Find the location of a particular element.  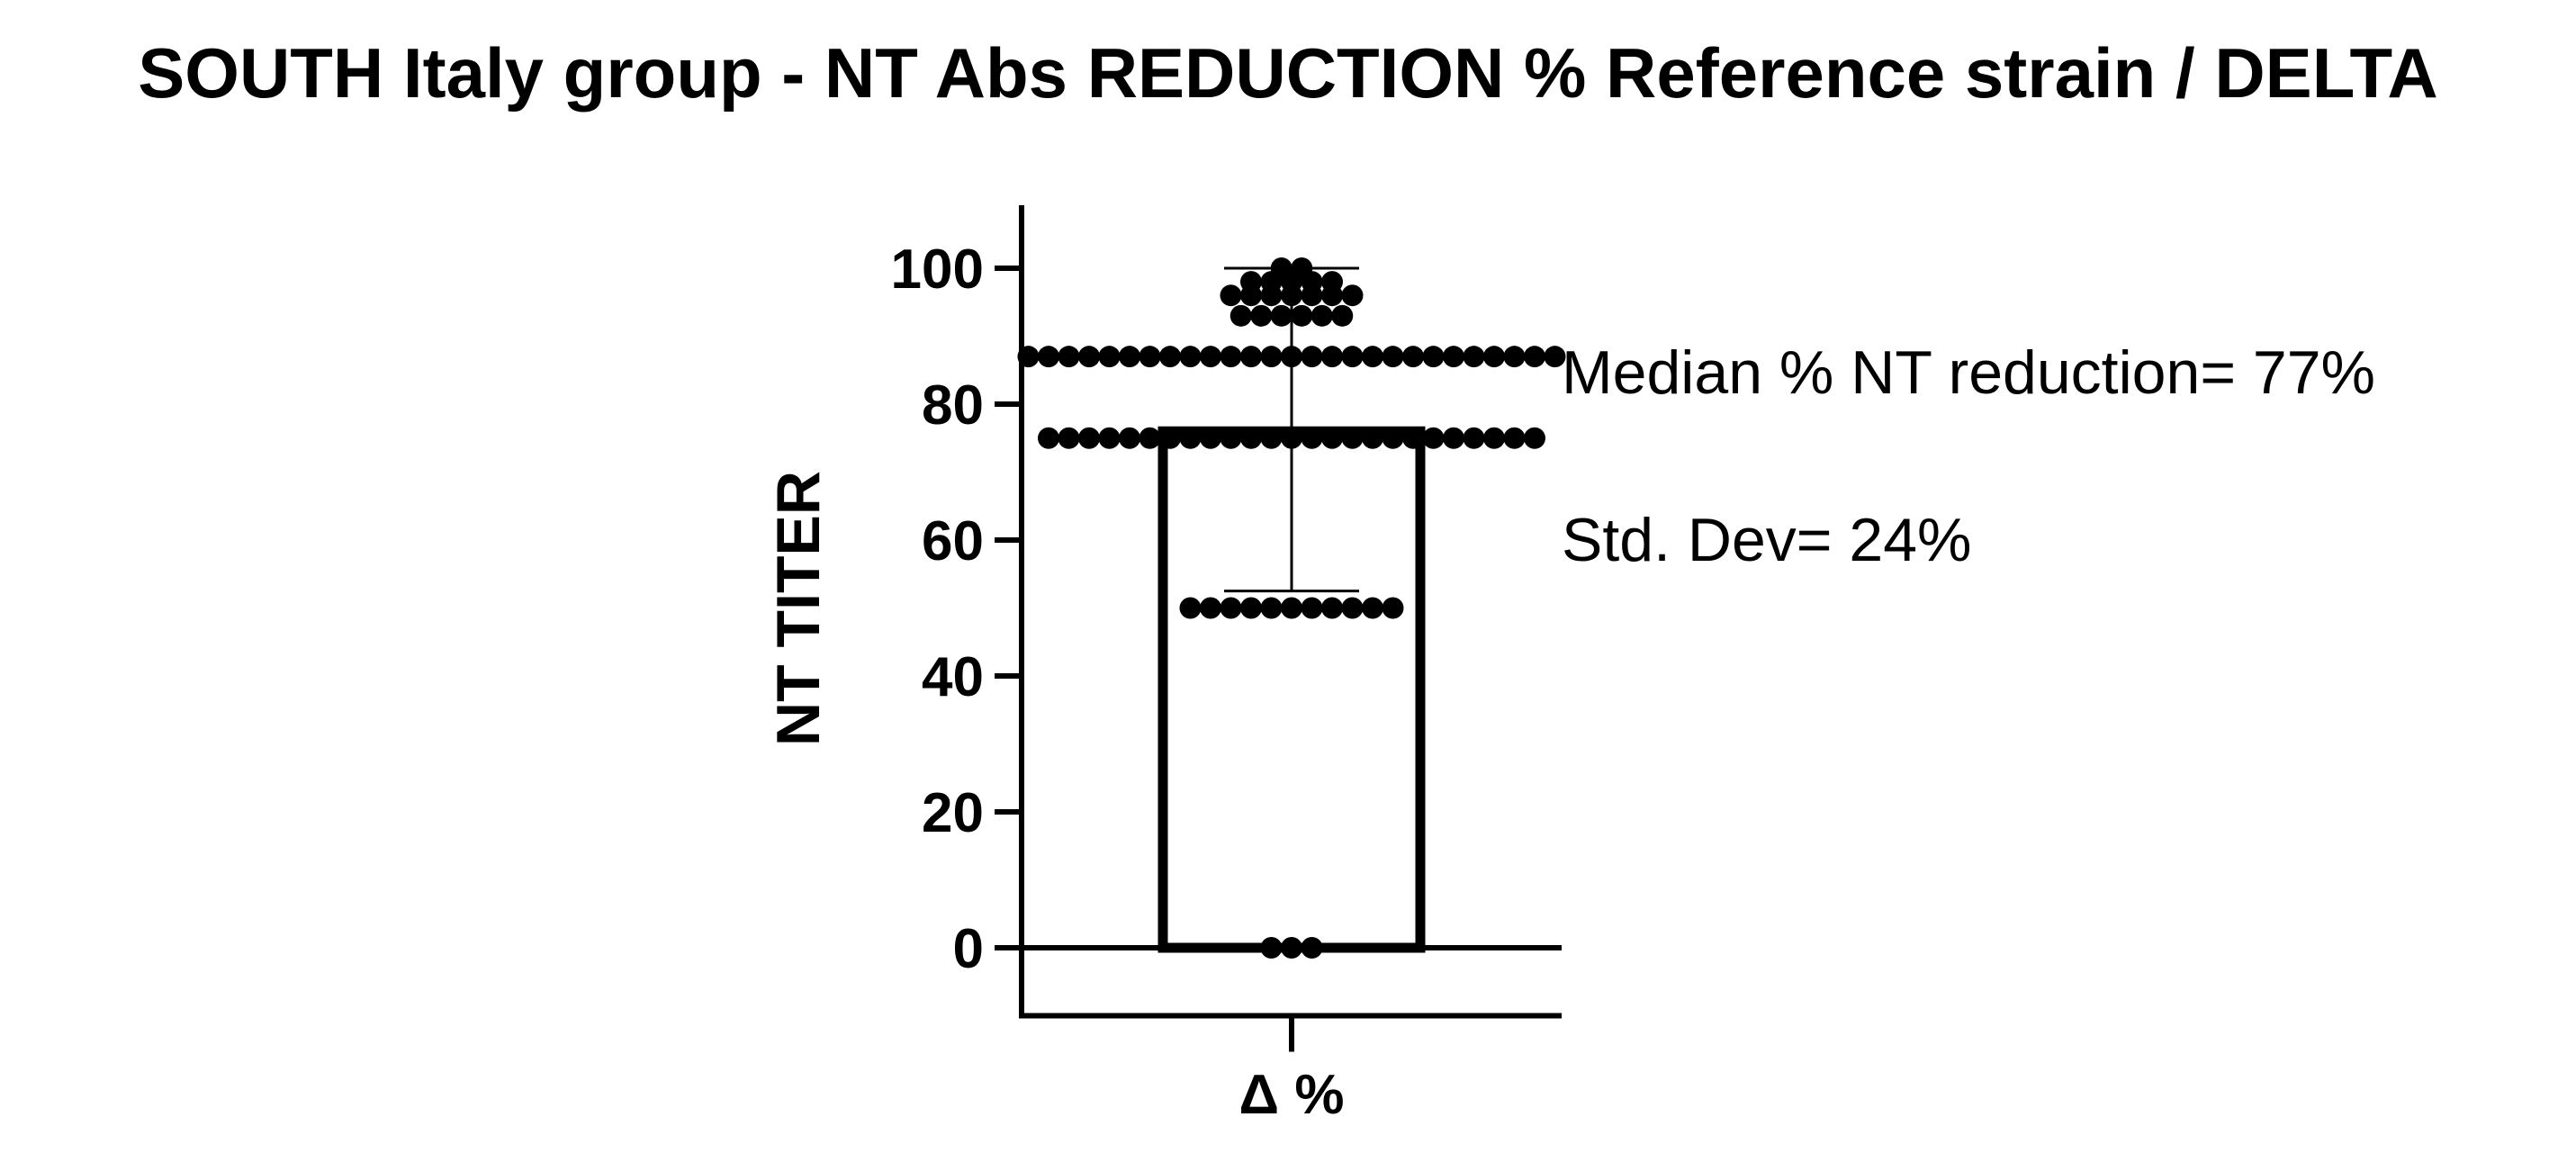

annotation-median: Median % NT reduction= 77% is located at coordinates (1968, 372).